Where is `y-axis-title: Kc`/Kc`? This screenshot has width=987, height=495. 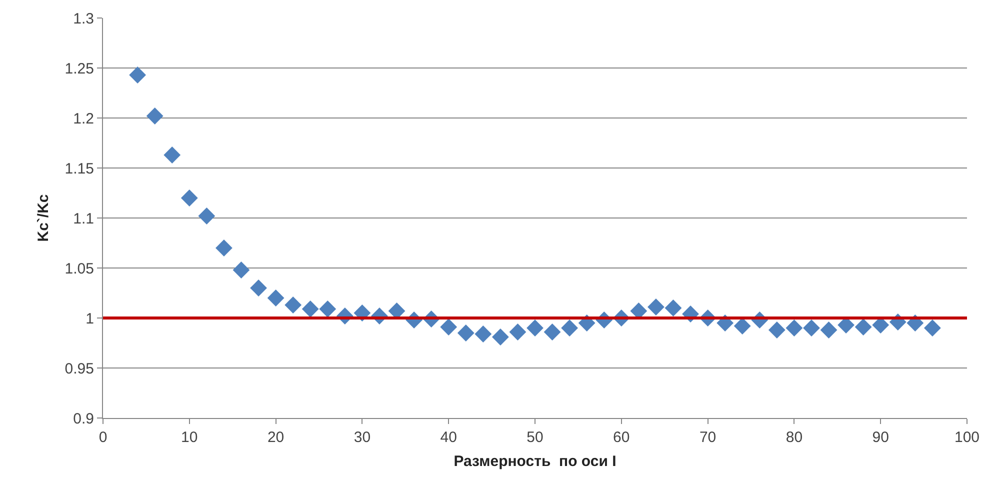 y-axis-title: Kc`/Kc is located at coordinates (43, 218).